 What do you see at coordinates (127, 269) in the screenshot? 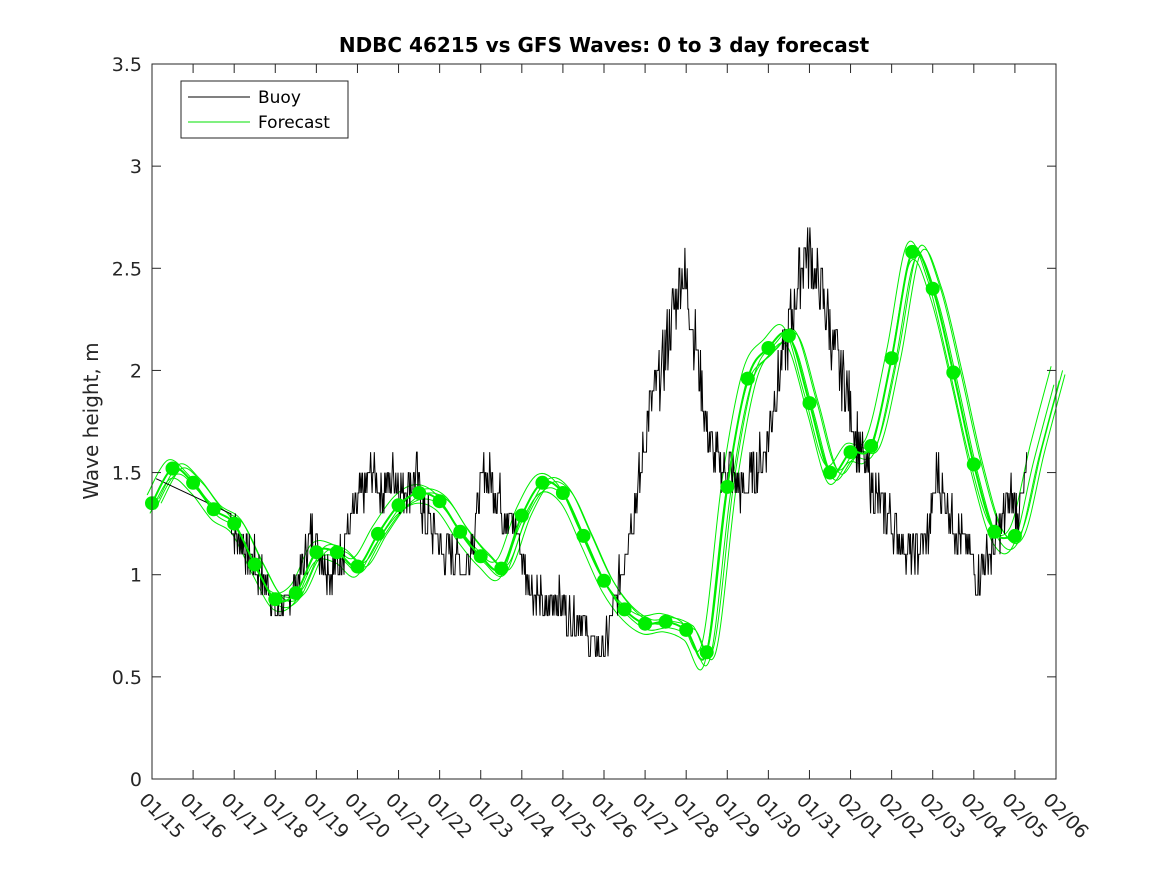
I see `y-tick-label: 2.5` at bounding box center [127, 269].